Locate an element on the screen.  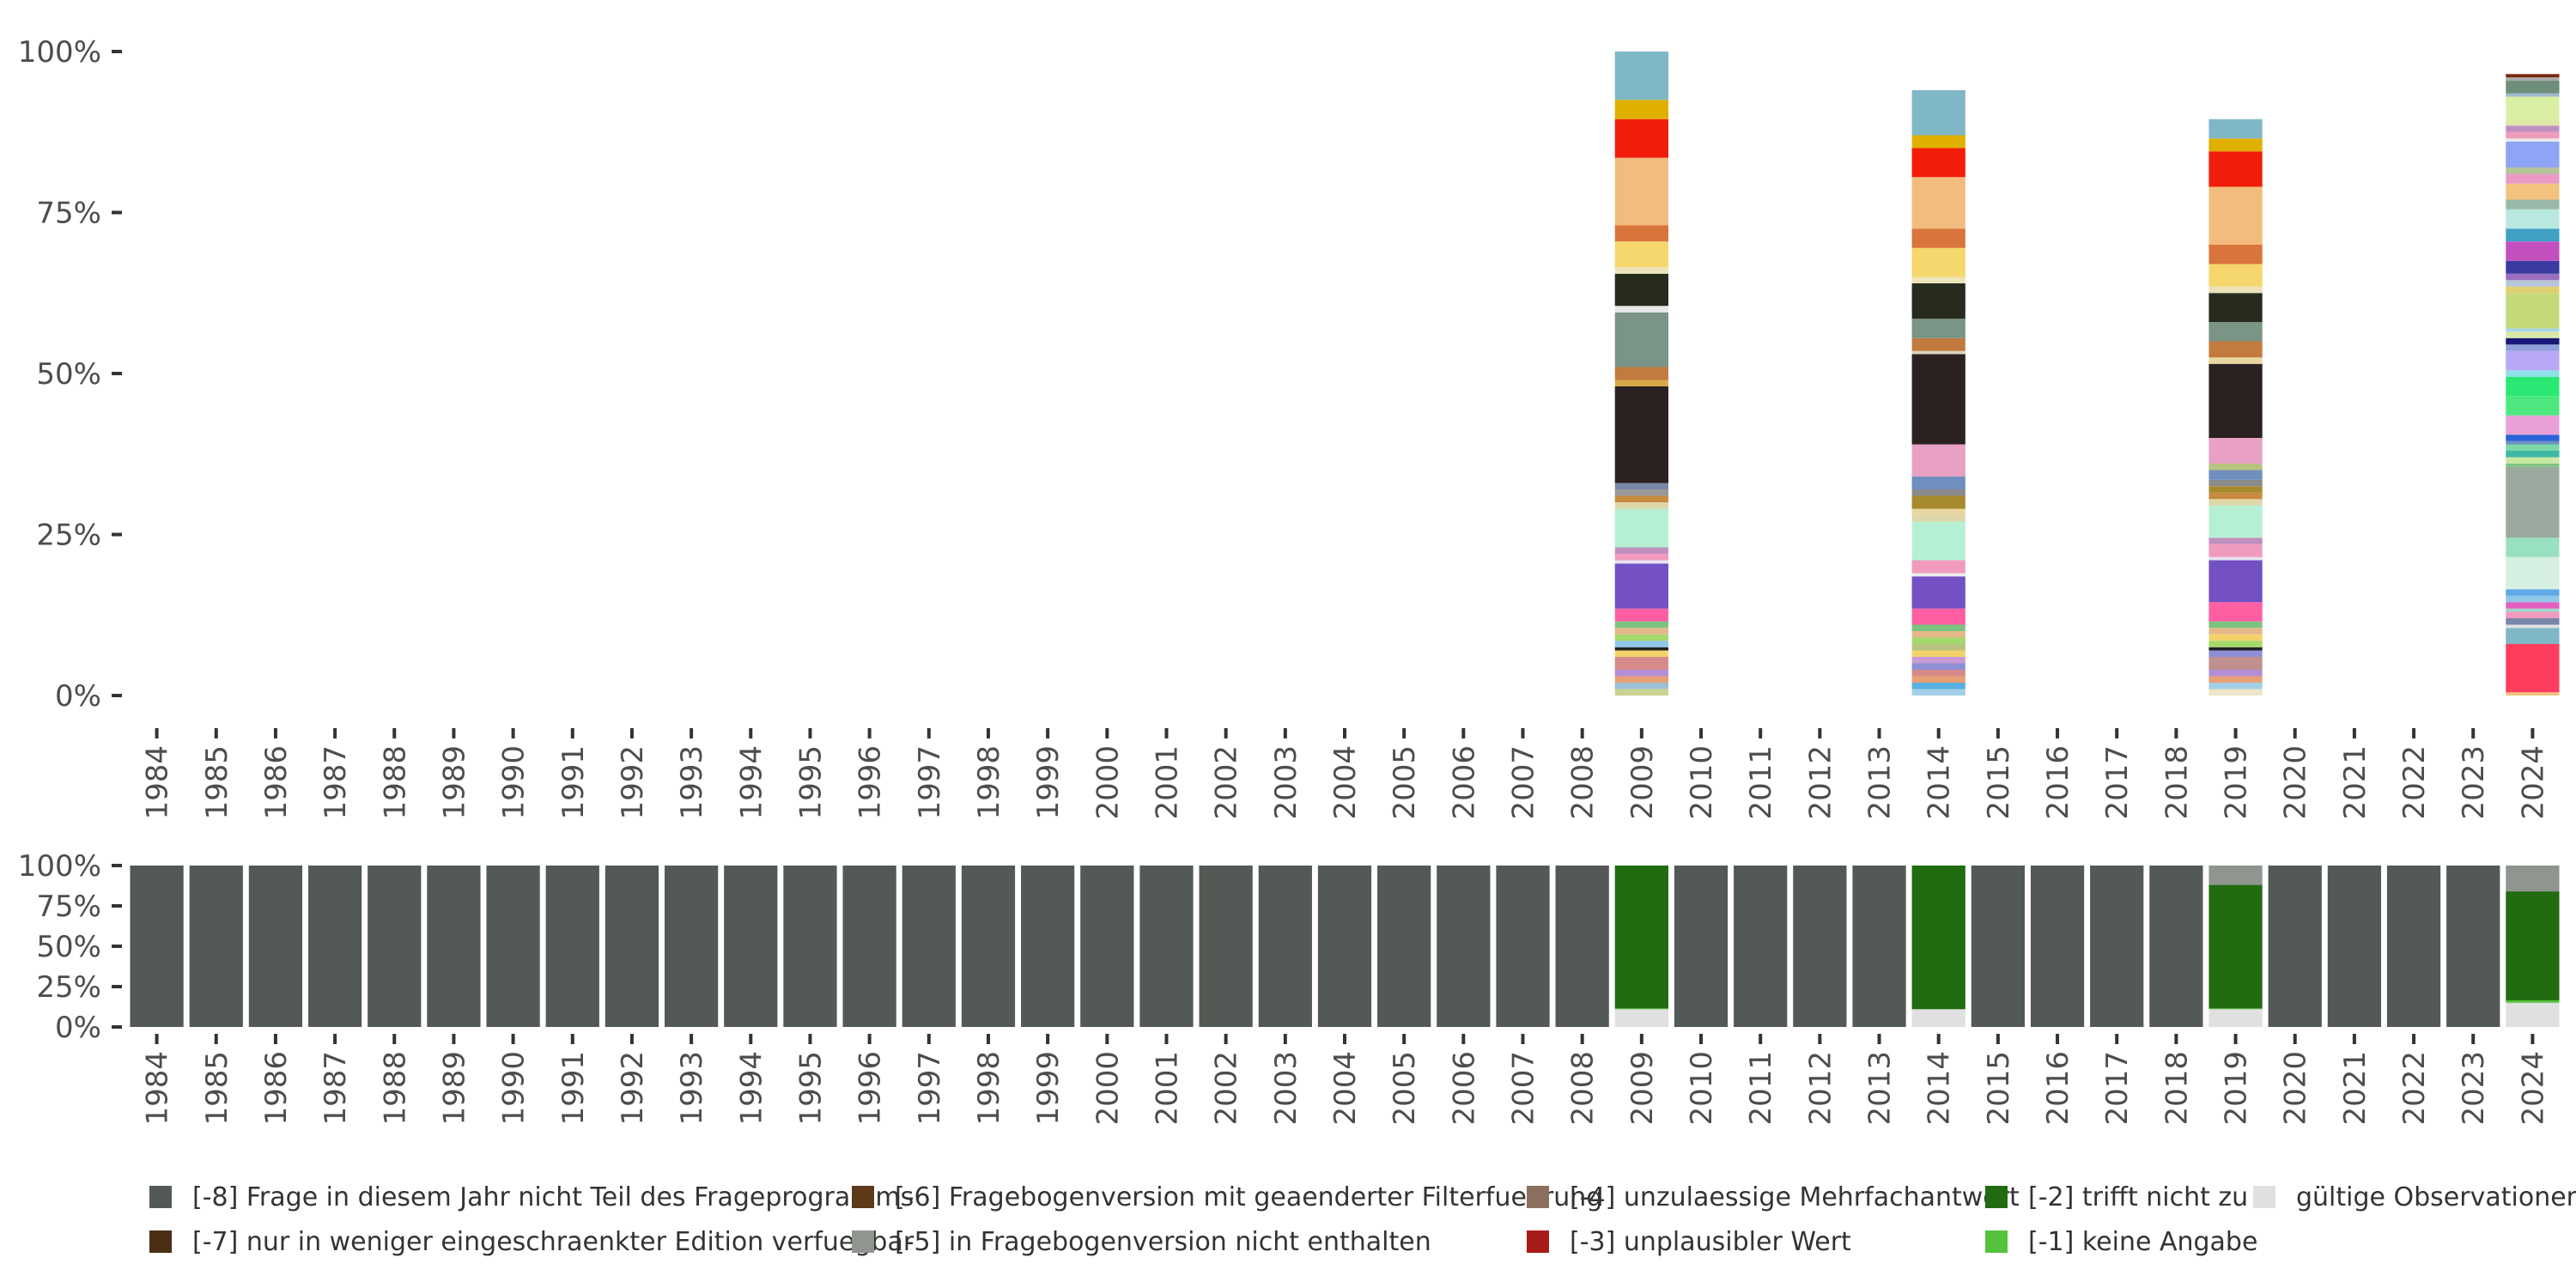
bottom-x-tick-label: 2011 is located at coordinates (1761, 1089).